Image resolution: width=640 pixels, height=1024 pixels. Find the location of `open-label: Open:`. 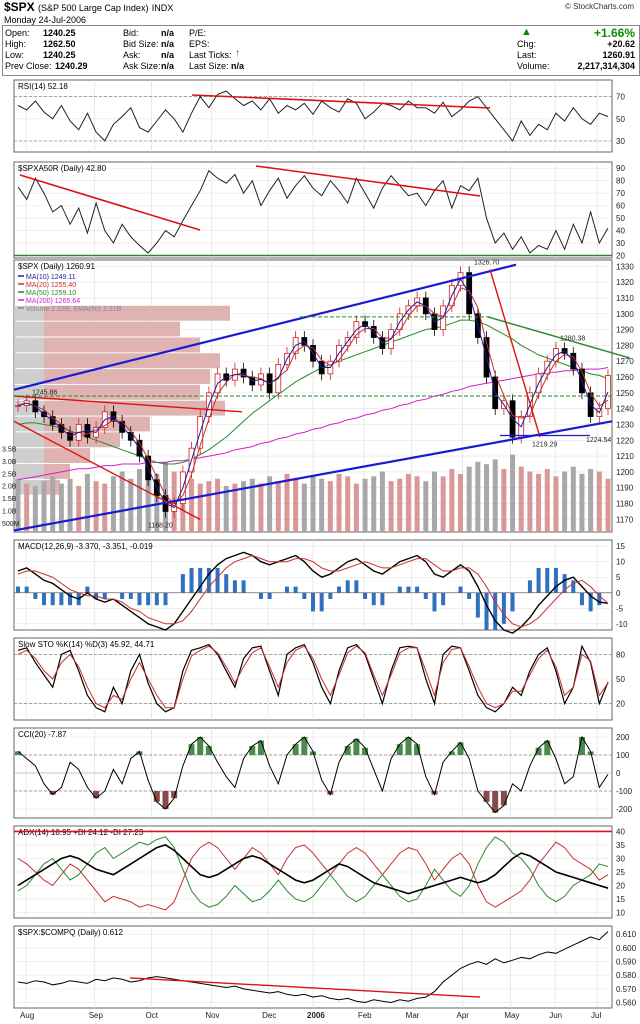

open-label: Open: is located at coordinates (17, 33).